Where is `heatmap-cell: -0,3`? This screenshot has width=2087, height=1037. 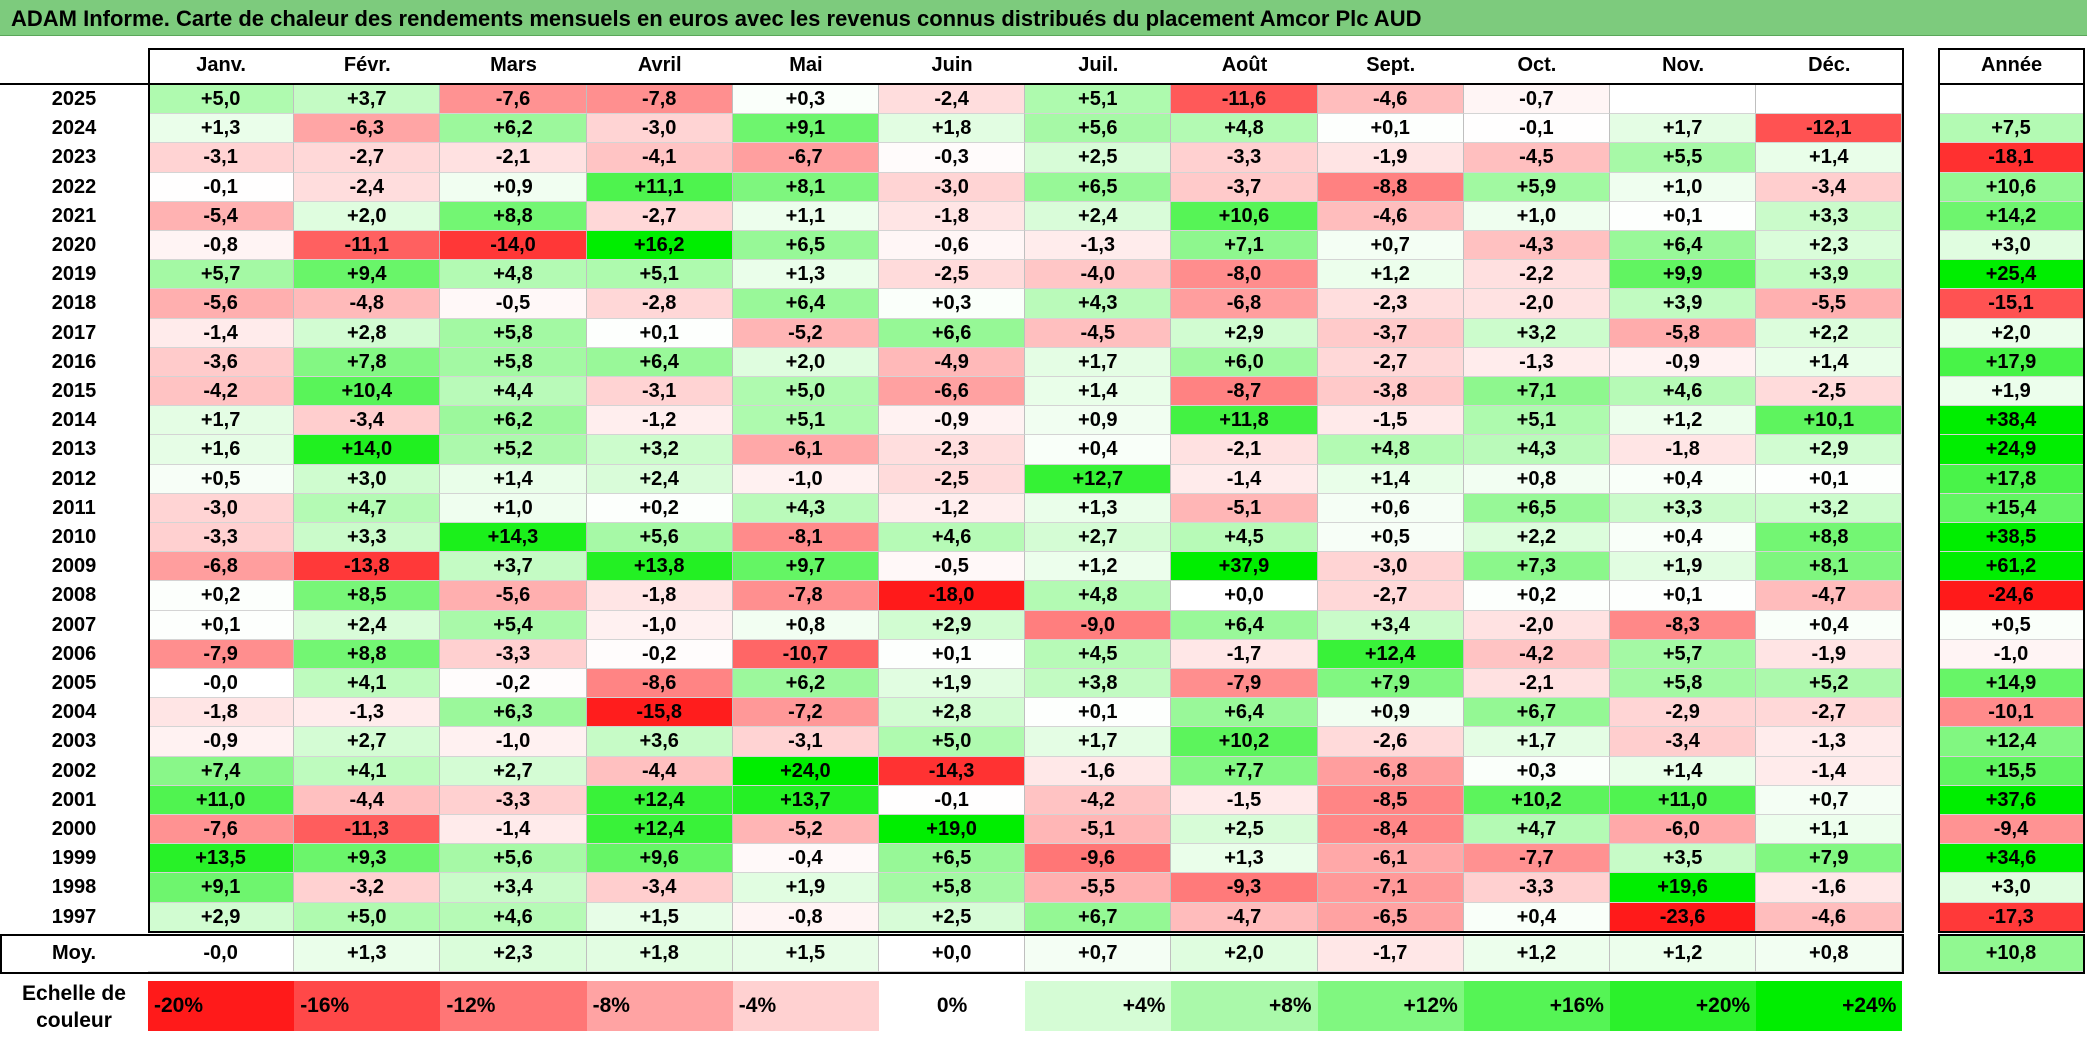 heatmap-cell: -0,3 is located at coordinates (952, 158).